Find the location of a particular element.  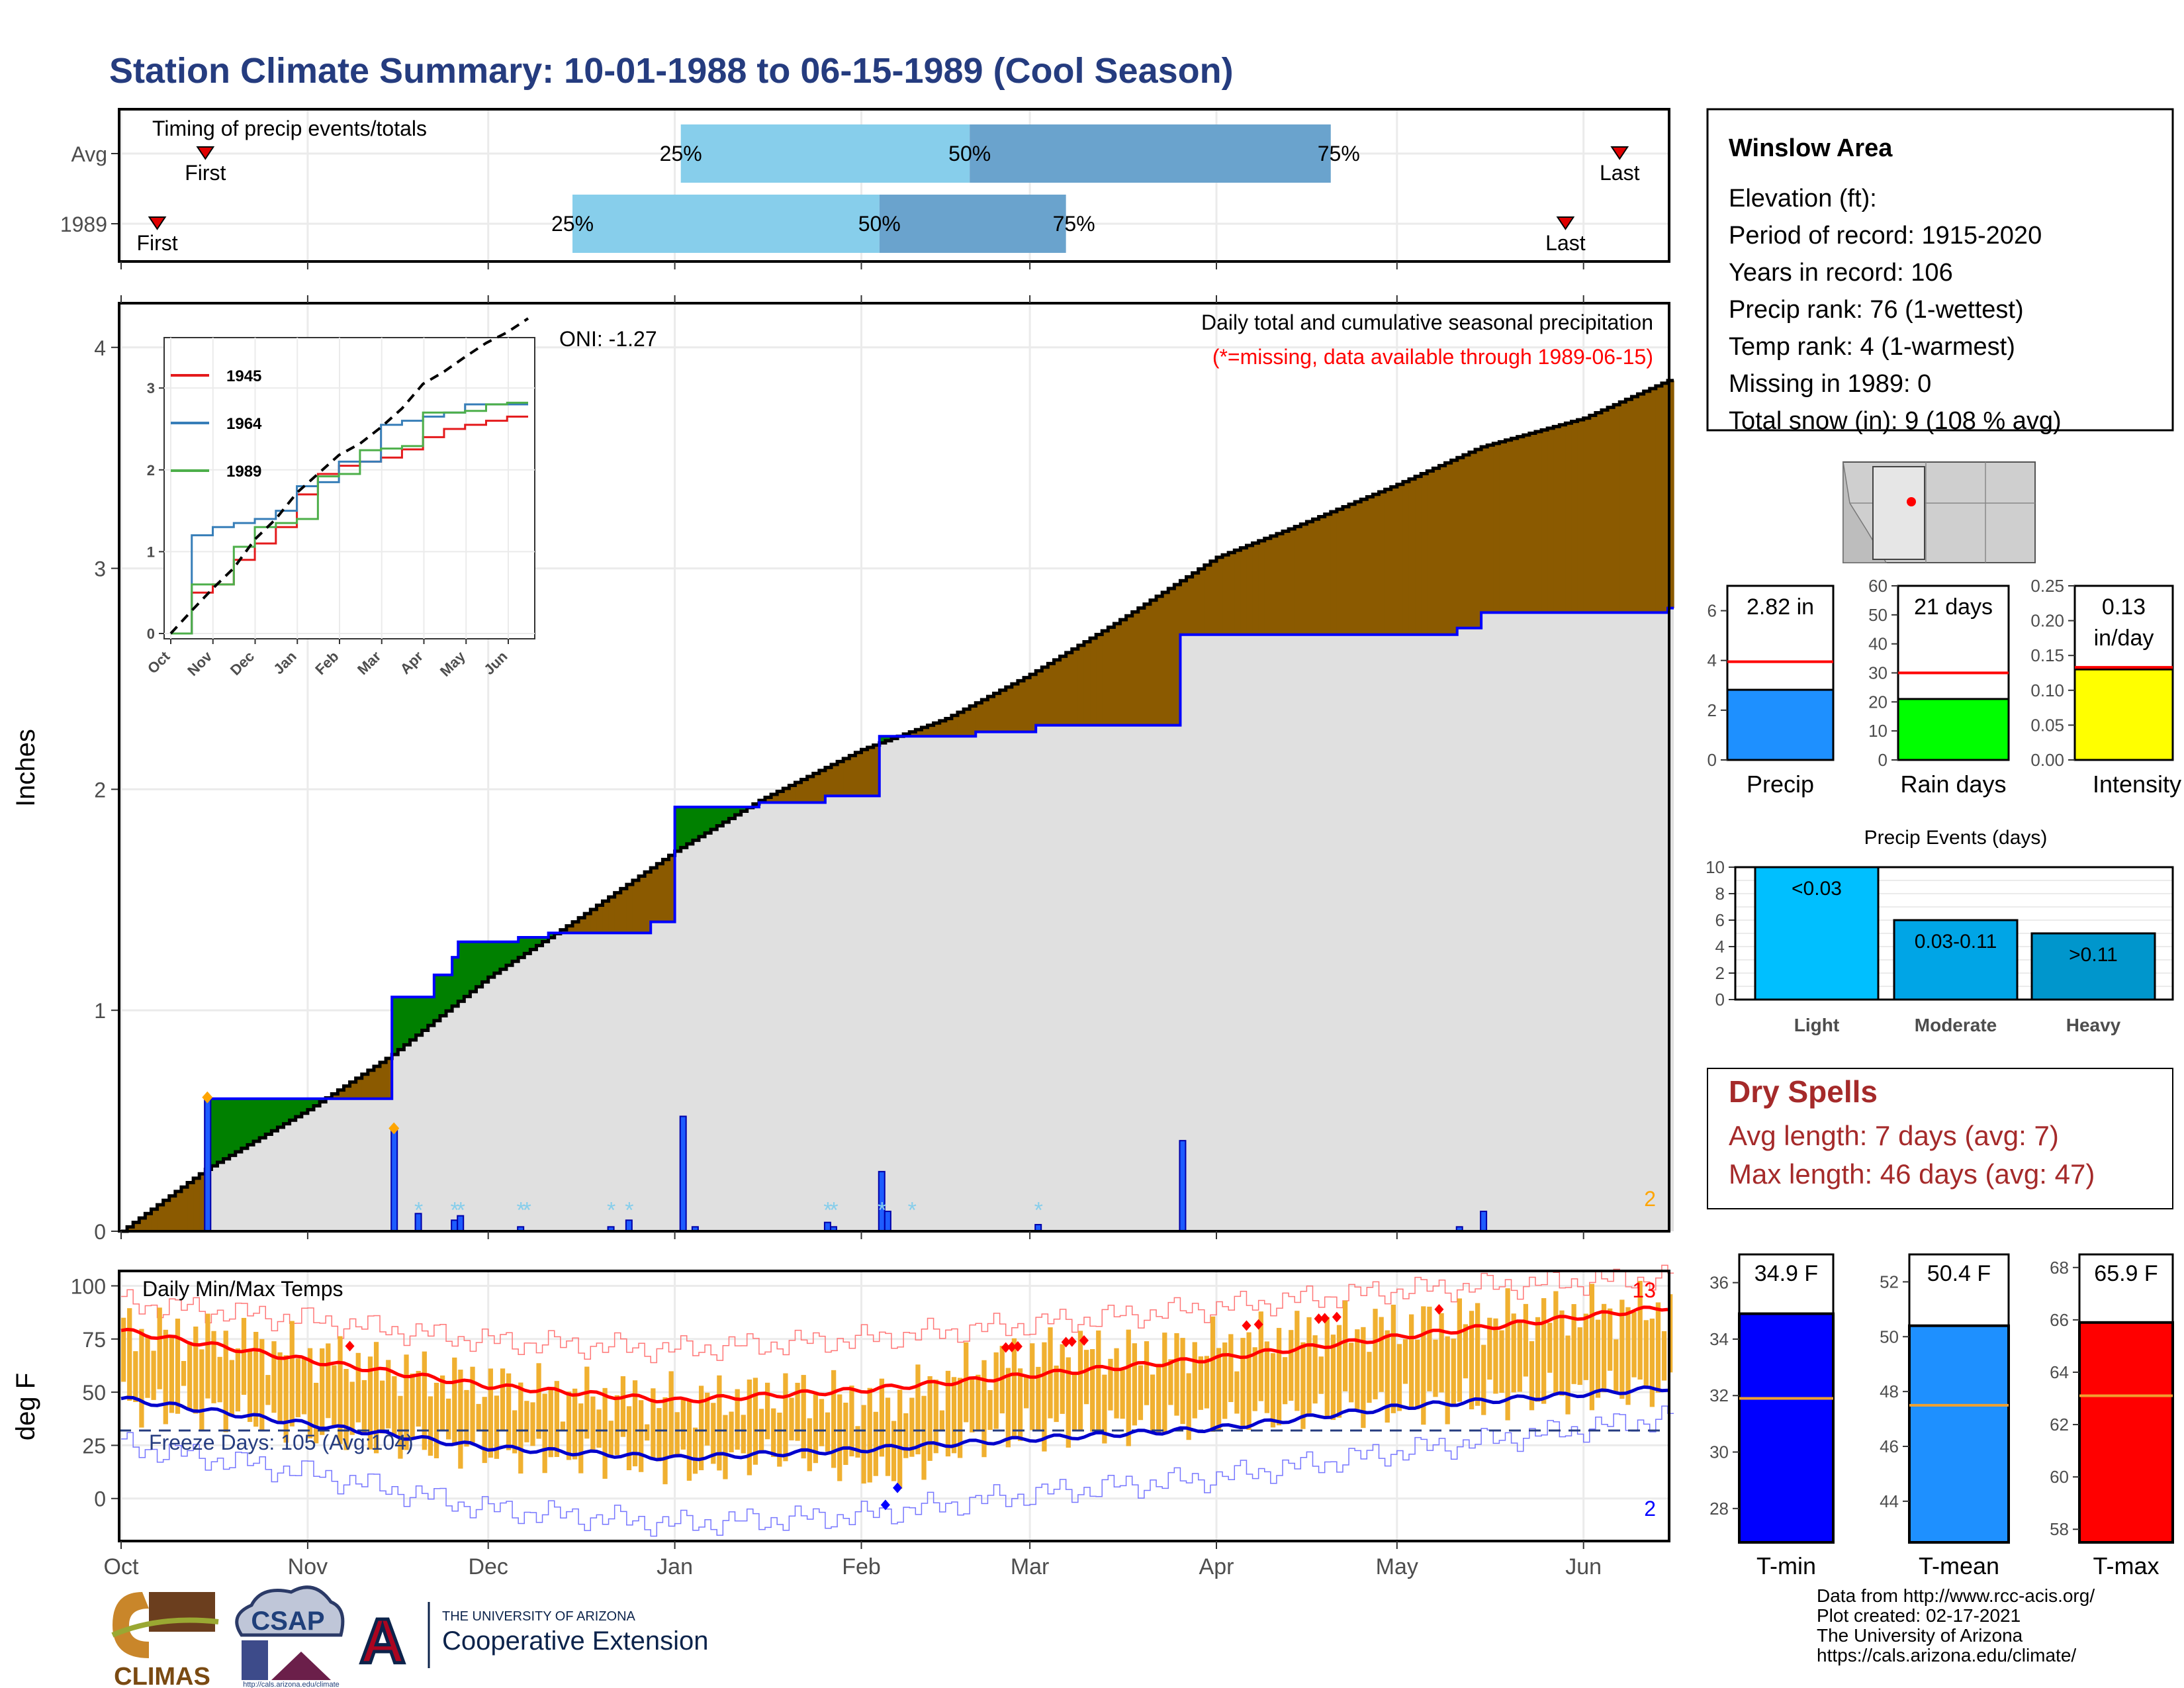

info-line: Missing in 1989: 0 is located at coordinates (1830, 384).